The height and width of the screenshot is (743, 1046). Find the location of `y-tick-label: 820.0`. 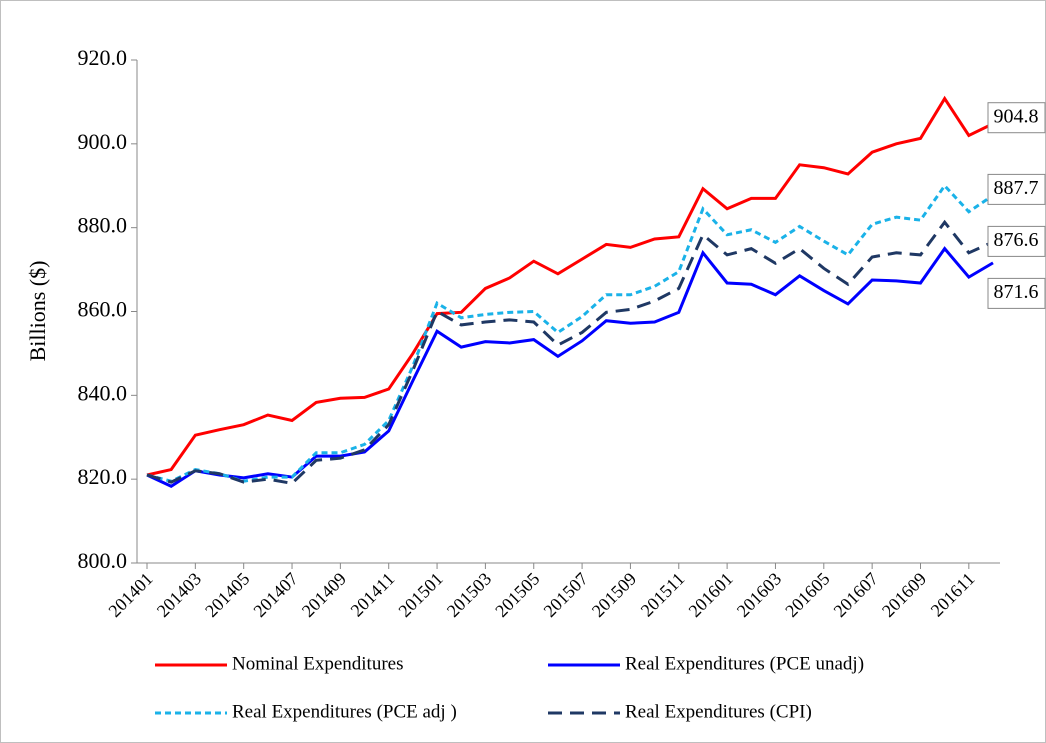

y-tick-label: 820.0 is located at coordinates (103, 476).